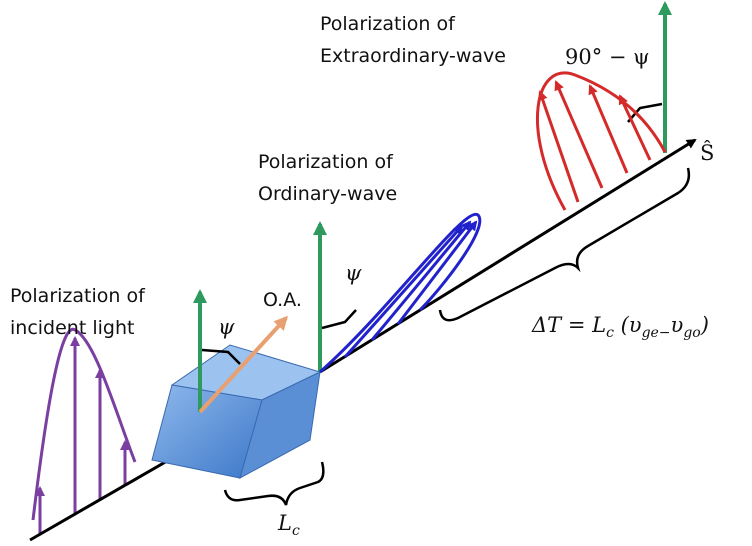 Image resolution: width=752 pixels, height=546 pixels. I want to click on part: υ, so click(677, 325).